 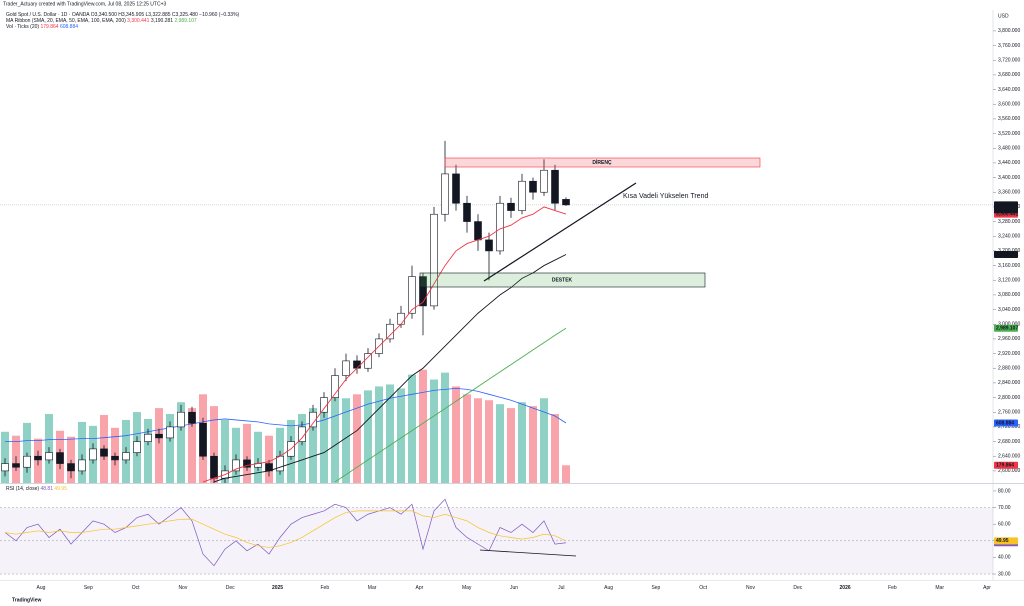 I want to click on y-tick-label: 3,760.000, so click(x=1009, y=46).